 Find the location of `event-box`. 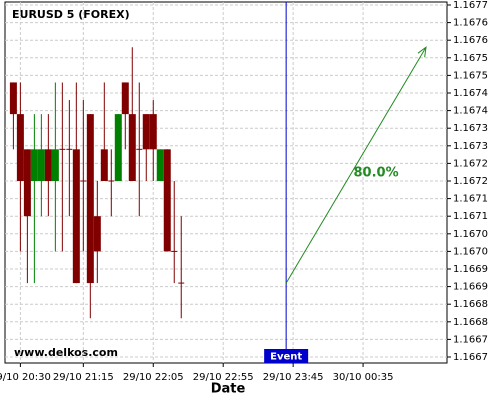

event-box is located at coordinates (286, 356).